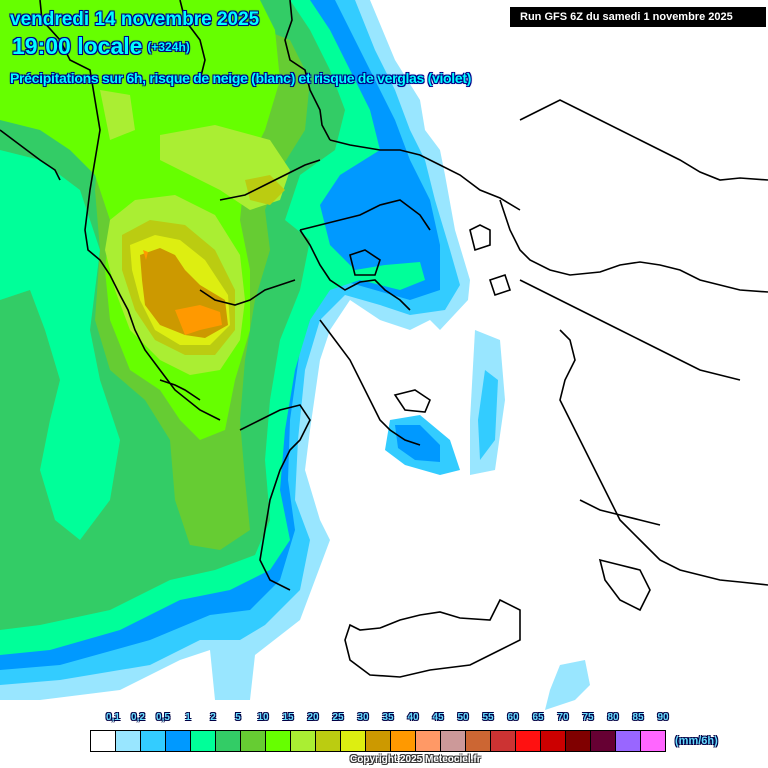 This screenshot has height=768, width=768. What do you see at coordinates (288, 717) in the screenshot?
I see `legend-label: 15` at bounding box center [288, 717].